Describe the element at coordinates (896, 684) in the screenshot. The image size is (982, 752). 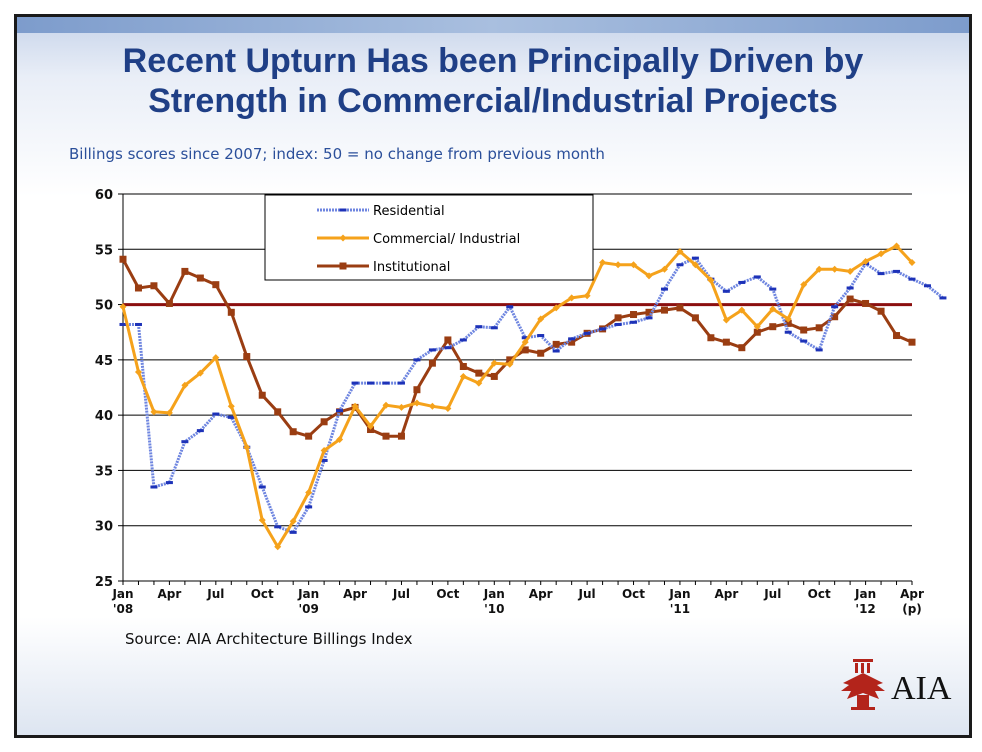
I see `aia-eagle-icon: AIA` at that location.